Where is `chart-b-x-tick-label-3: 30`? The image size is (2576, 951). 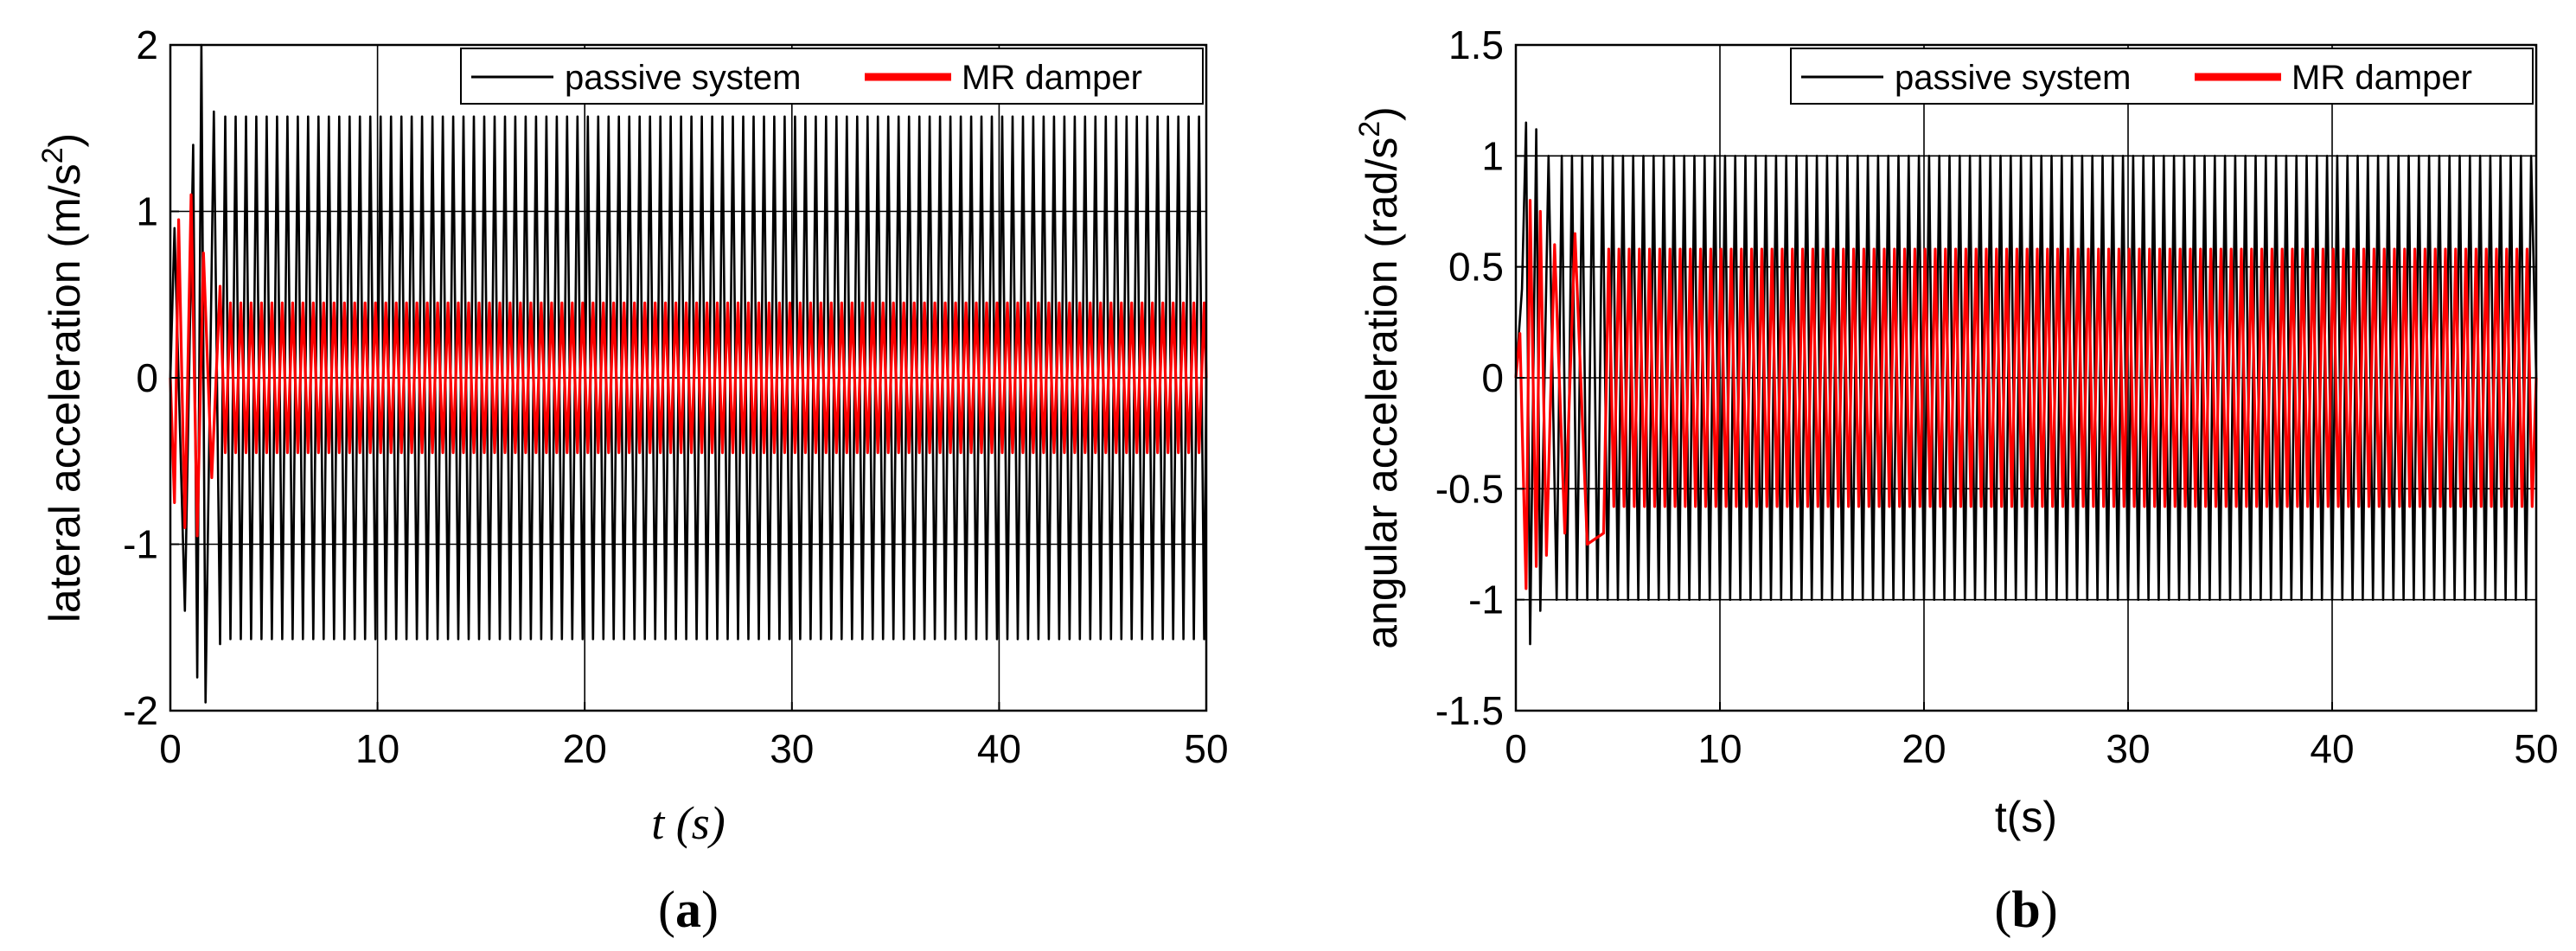 chart-b-x-tick-label-3: 30 is located at coordinates (2128, 748).